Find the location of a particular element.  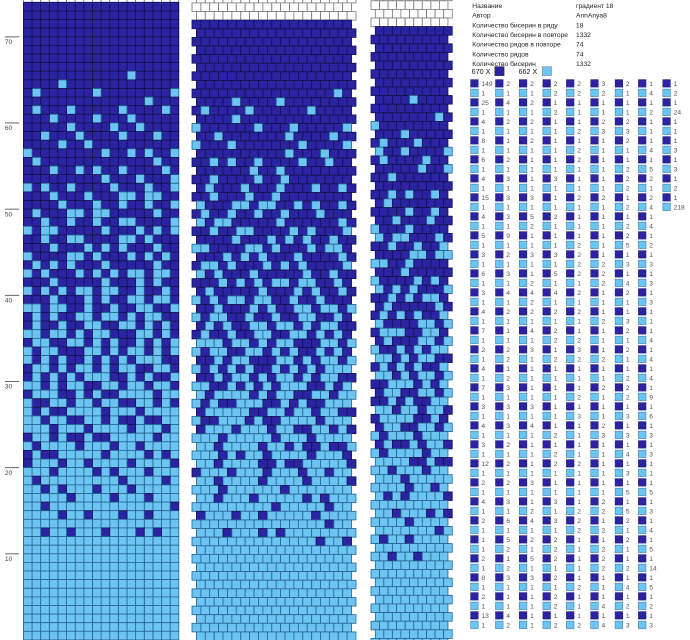

svg-text: градиент 18 is located at coordinates (595, 6).